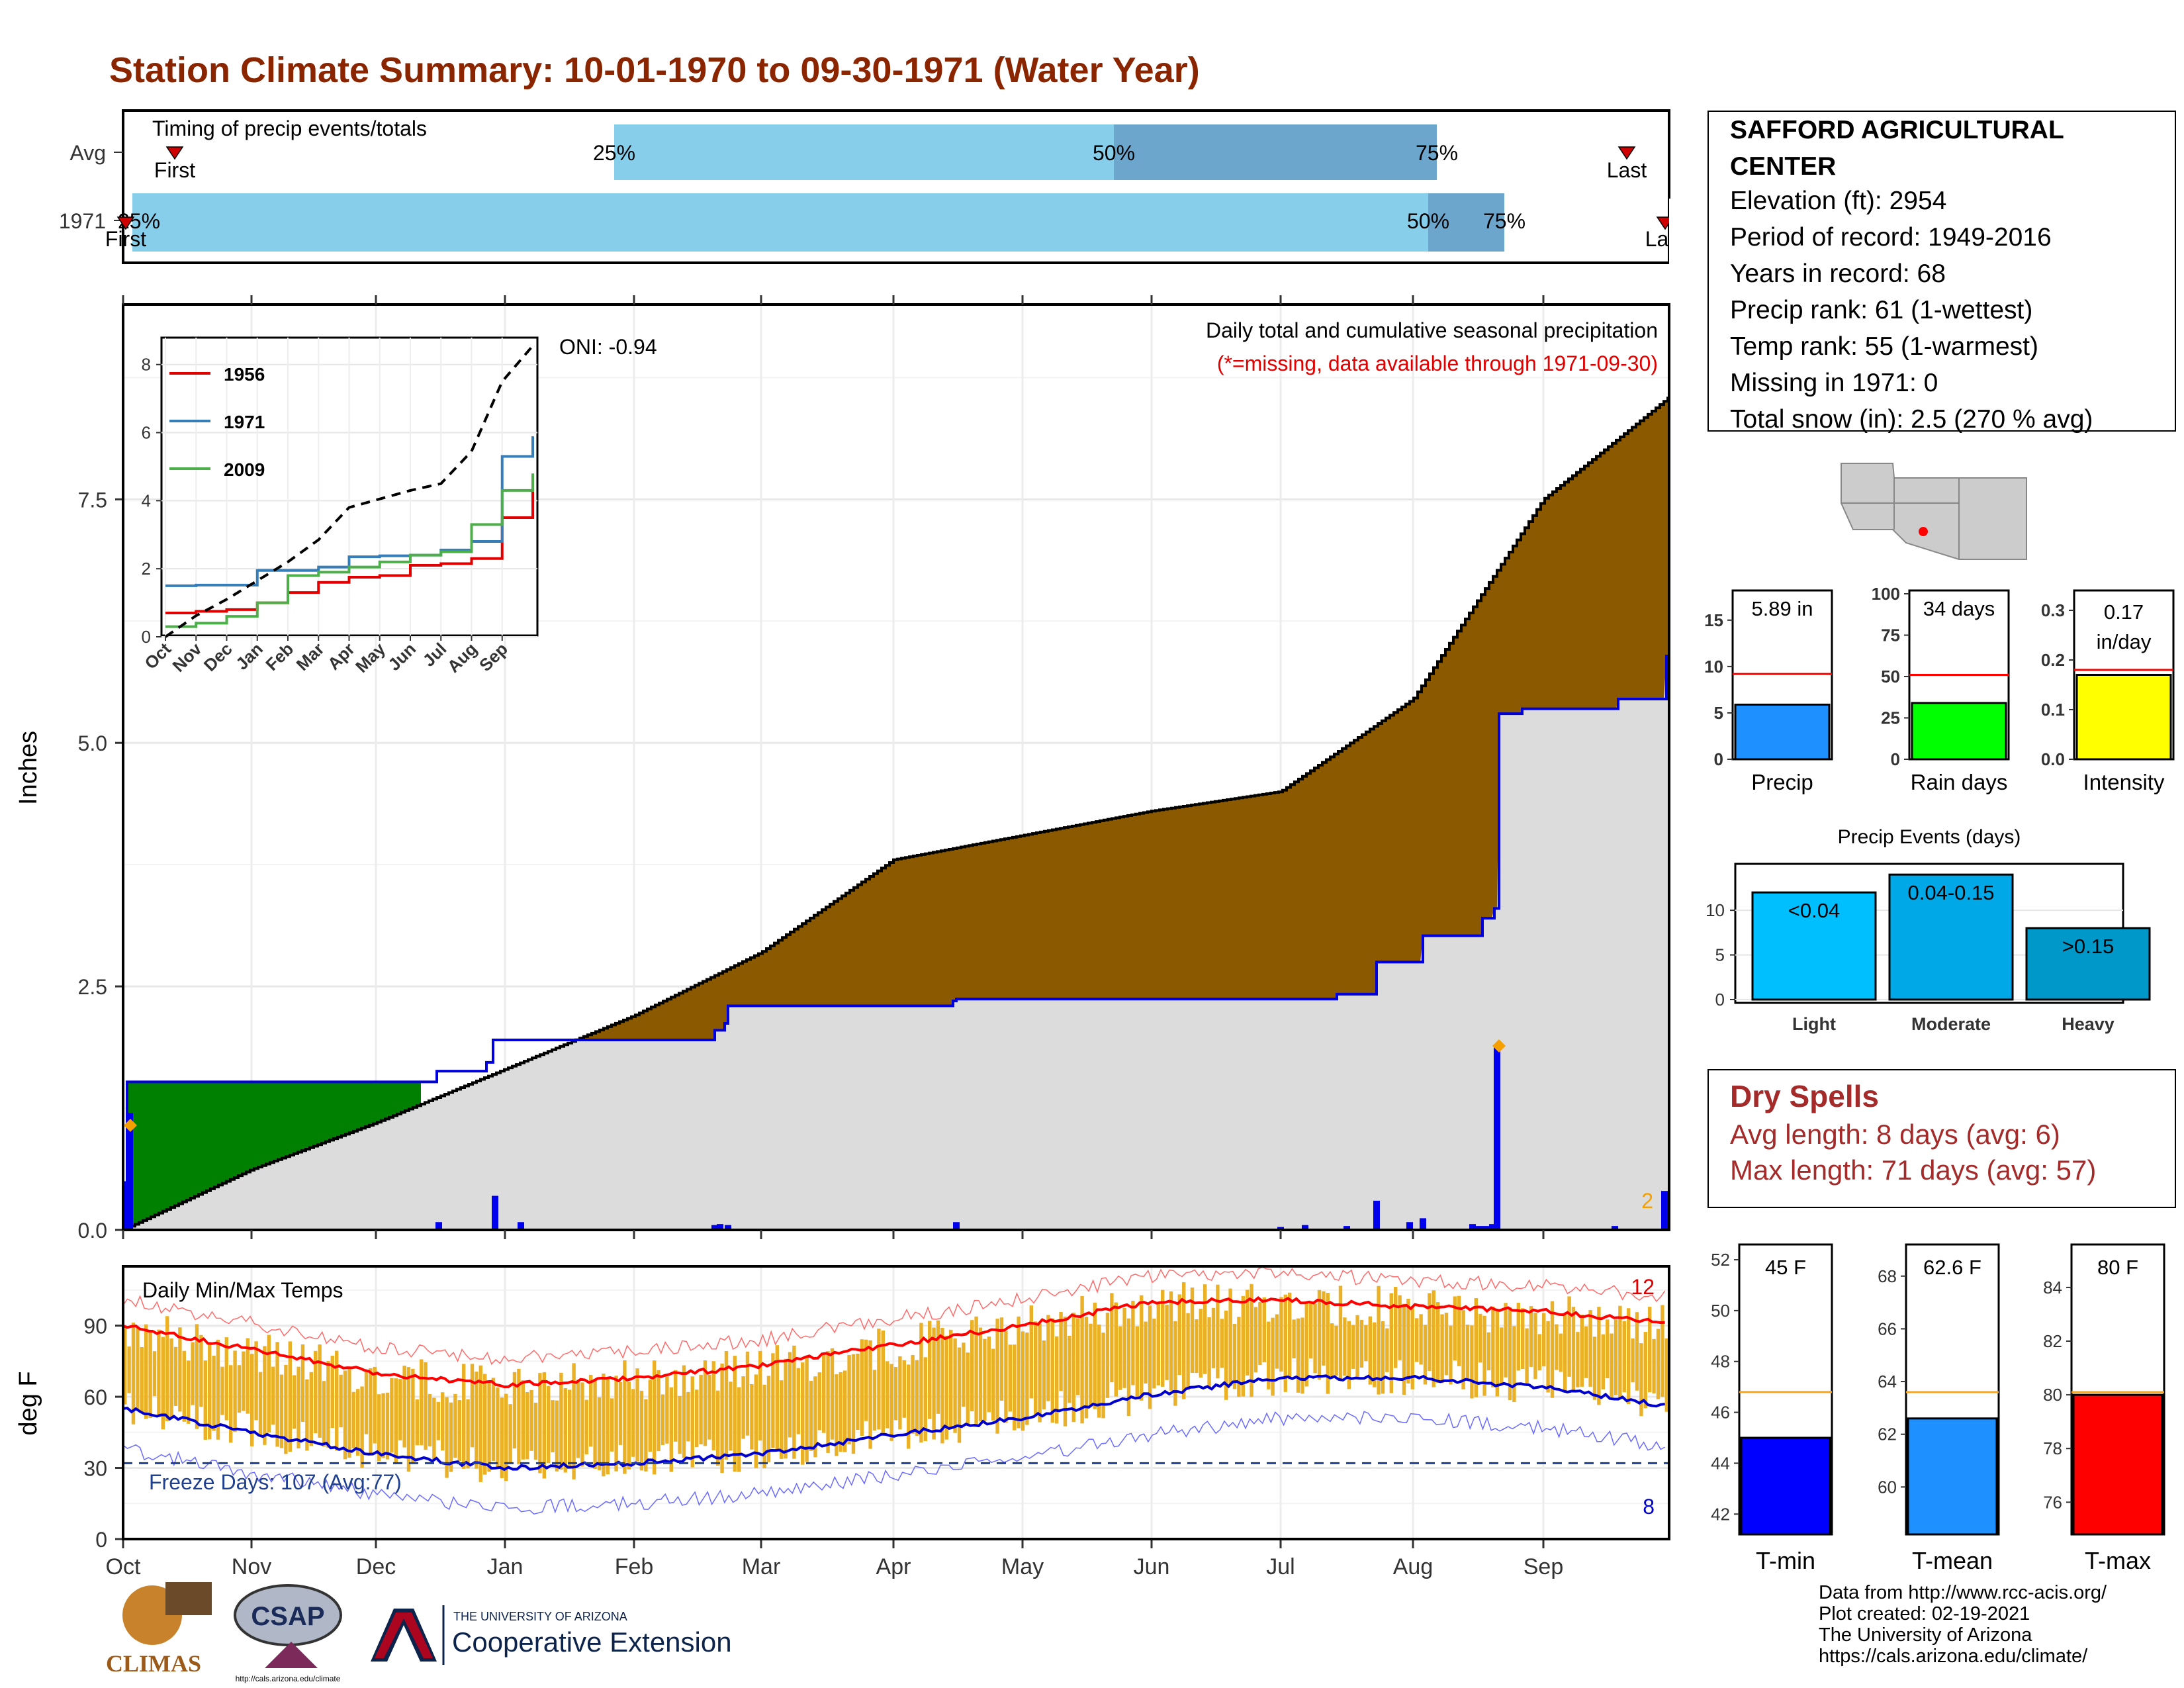 This screenshot has width=2184, height=1688. I want to click on precip-rank: Precip rank: 61 (1-wettest), so click(1881, 310).